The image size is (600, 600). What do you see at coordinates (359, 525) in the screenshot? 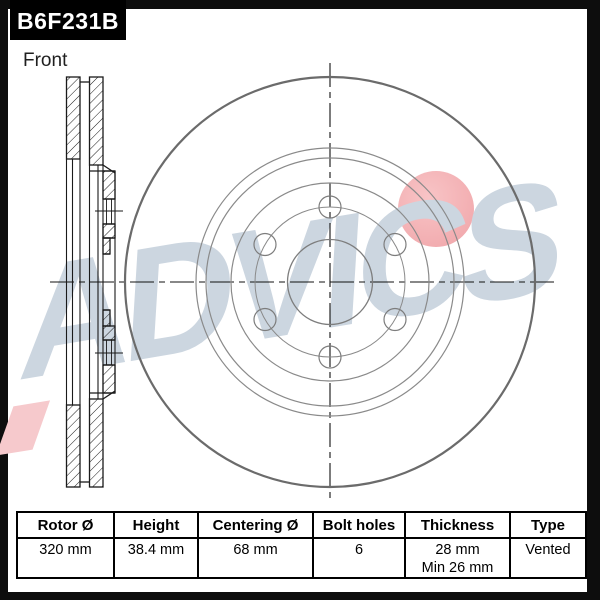
I see `header-bolt-holes: Bolt holes` at bounding box center [359, 525].